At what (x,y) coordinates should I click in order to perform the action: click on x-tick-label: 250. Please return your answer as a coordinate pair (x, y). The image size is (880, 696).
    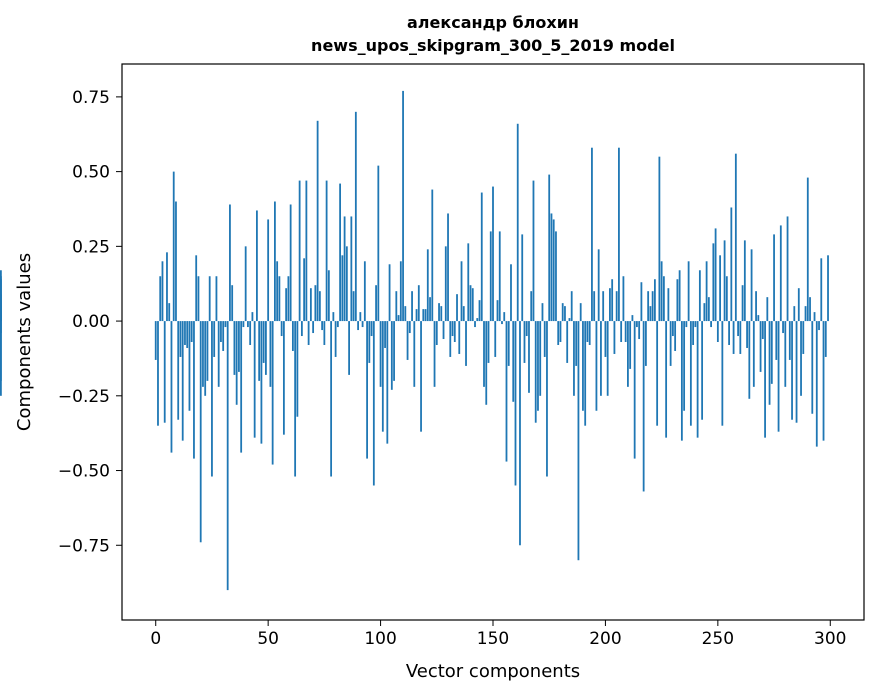
    Looking at the image, I should click on (718, 639).